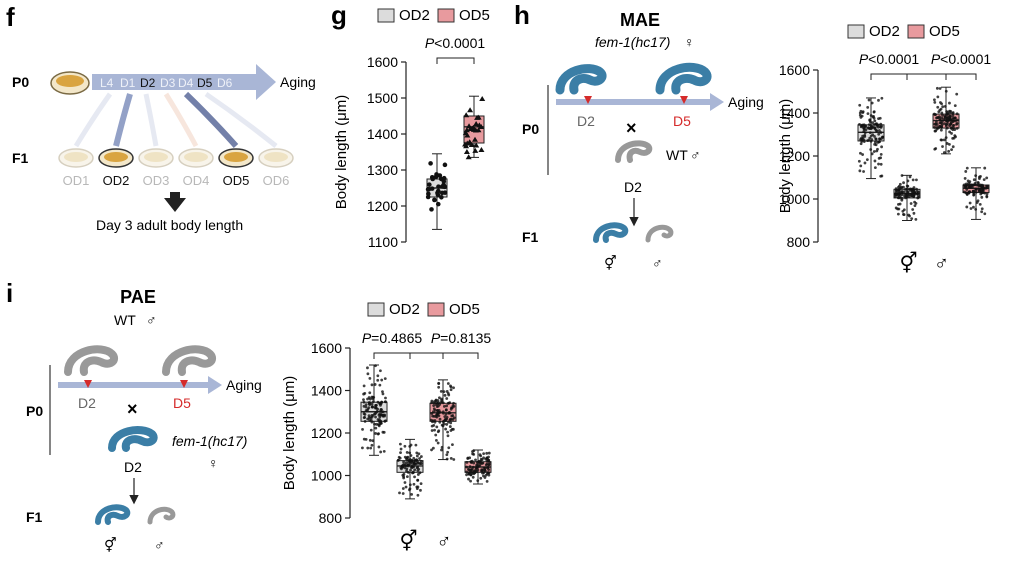 The image size is (1031, 561). What do you see at coordinates (633, 187) in the screenshot?
I see `panel-h-d2-mate: D2` at bounding box center [633, 187].